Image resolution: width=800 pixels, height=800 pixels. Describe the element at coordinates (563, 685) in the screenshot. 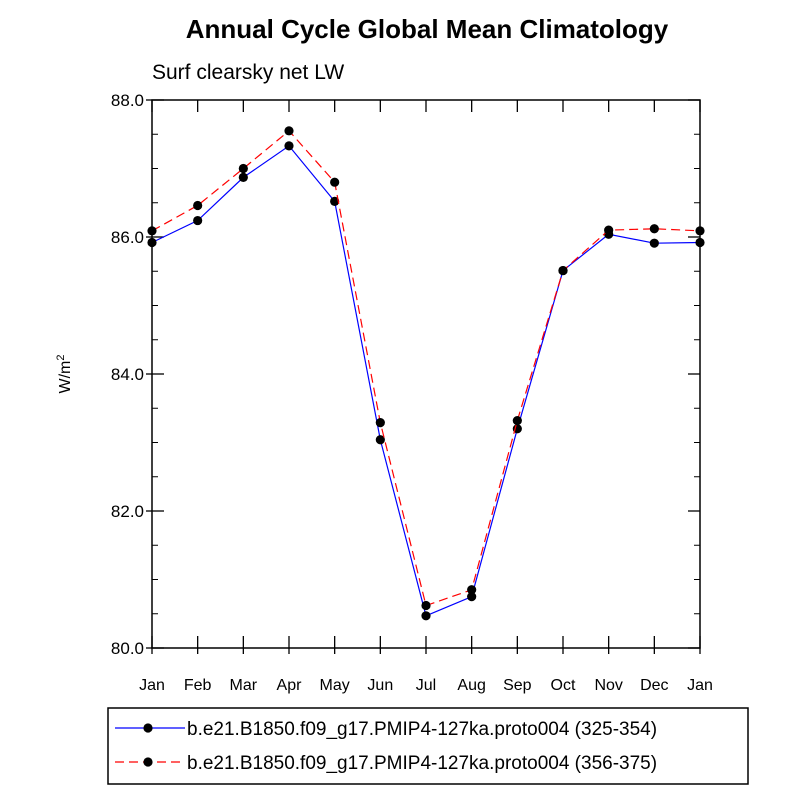

I see `x-tick-label: Oct` at that location.